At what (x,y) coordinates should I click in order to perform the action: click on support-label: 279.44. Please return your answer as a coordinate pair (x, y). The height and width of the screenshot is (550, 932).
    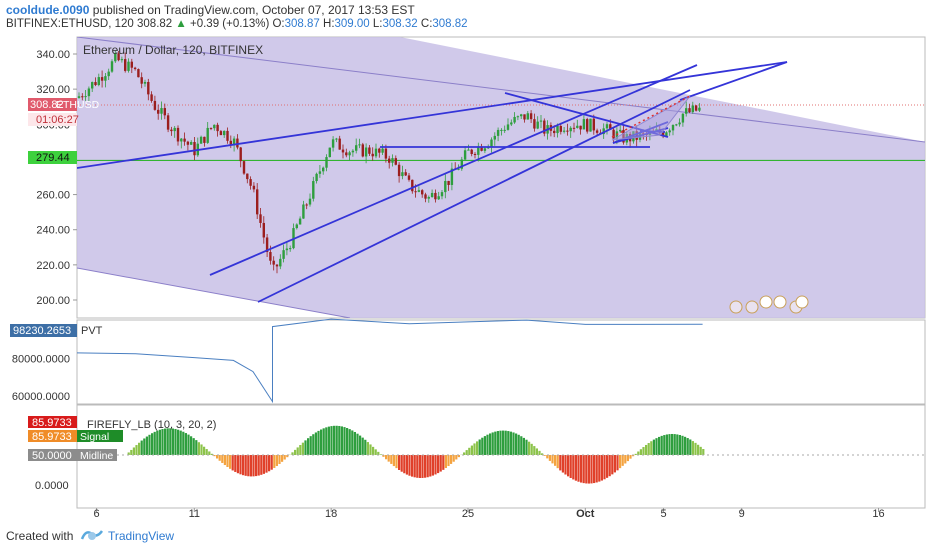
    Looking at the image, I should click on (52, 157).